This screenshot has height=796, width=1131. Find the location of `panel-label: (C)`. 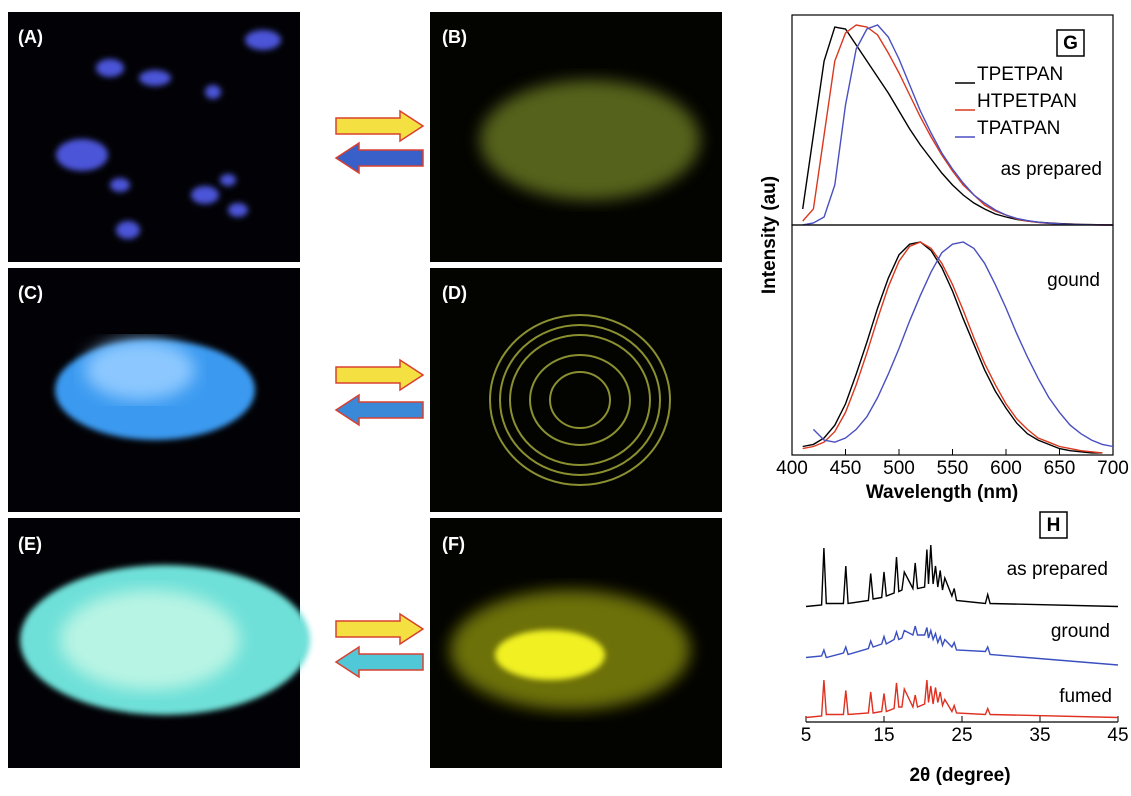

panel-label: (C) is located at coordinates (30, 293).